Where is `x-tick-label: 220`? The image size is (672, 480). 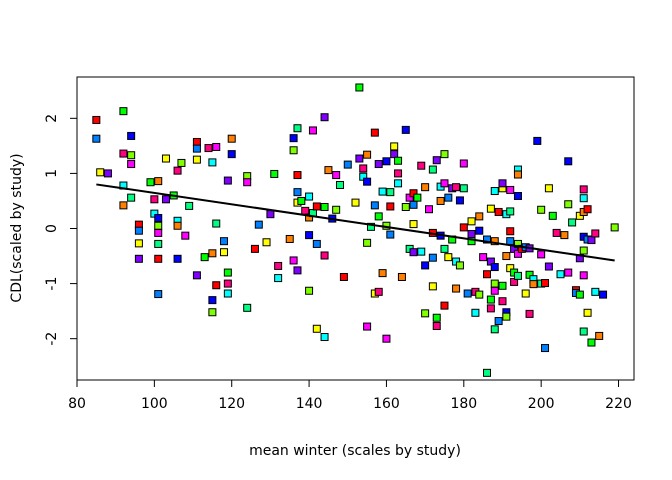 x-tick-label: 220 is located at coordinates (618, 404).